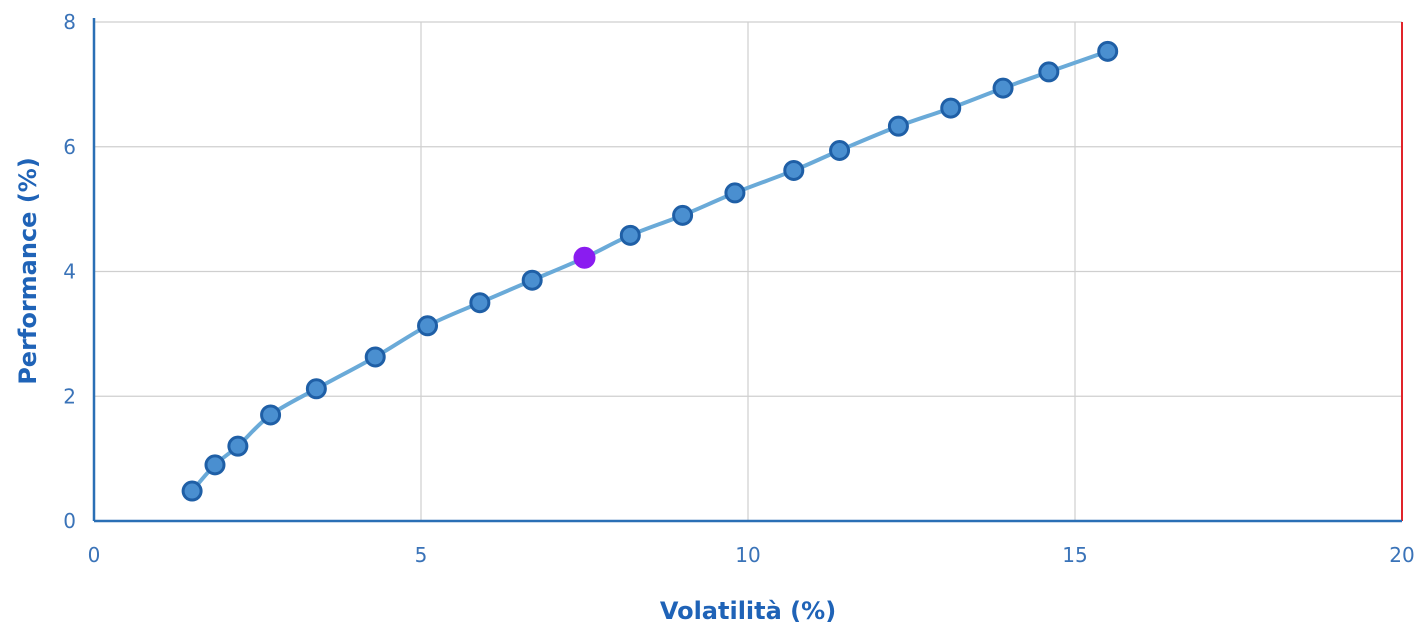 This screenshot has width=1420, height=627. Describe the element at coordinates (421, 555) in the screenshot. I see `x-tick-label: 5` at that location.